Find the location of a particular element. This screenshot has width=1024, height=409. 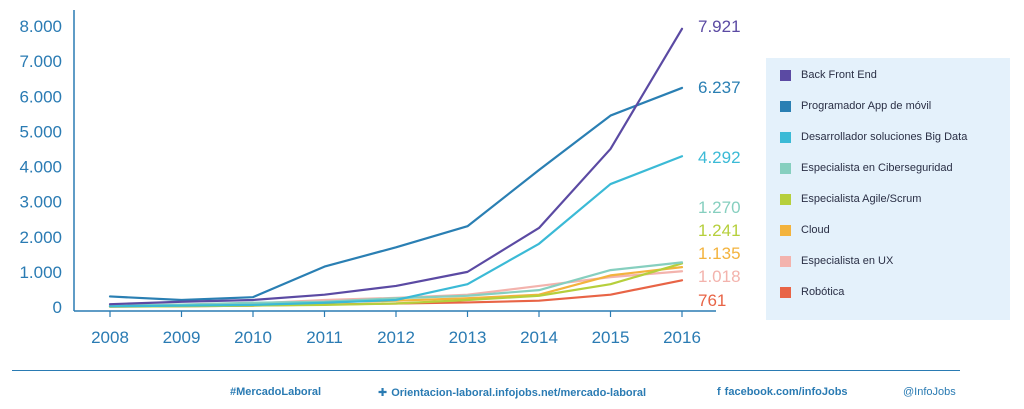

legend-item: Robótica is located at coordinates (812, 292).